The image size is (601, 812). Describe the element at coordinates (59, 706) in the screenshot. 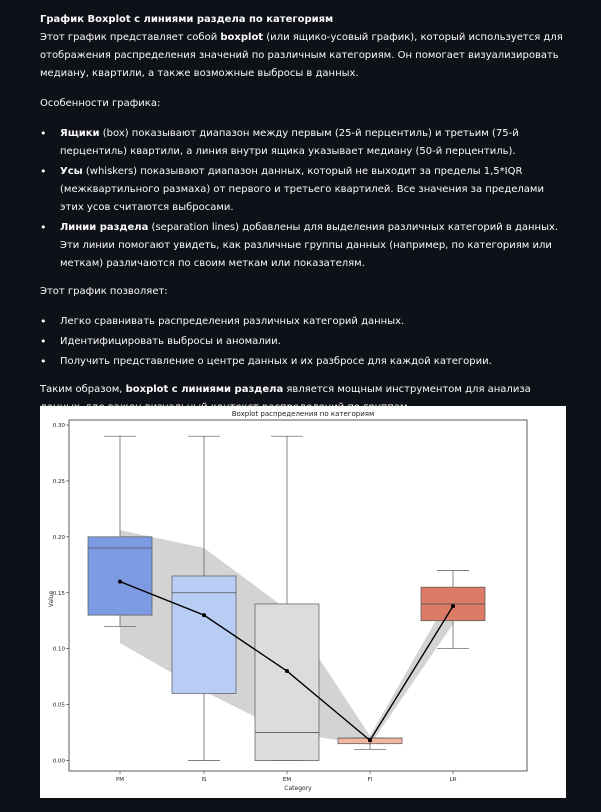

I see `y-tick-label: 0.05` at that location.